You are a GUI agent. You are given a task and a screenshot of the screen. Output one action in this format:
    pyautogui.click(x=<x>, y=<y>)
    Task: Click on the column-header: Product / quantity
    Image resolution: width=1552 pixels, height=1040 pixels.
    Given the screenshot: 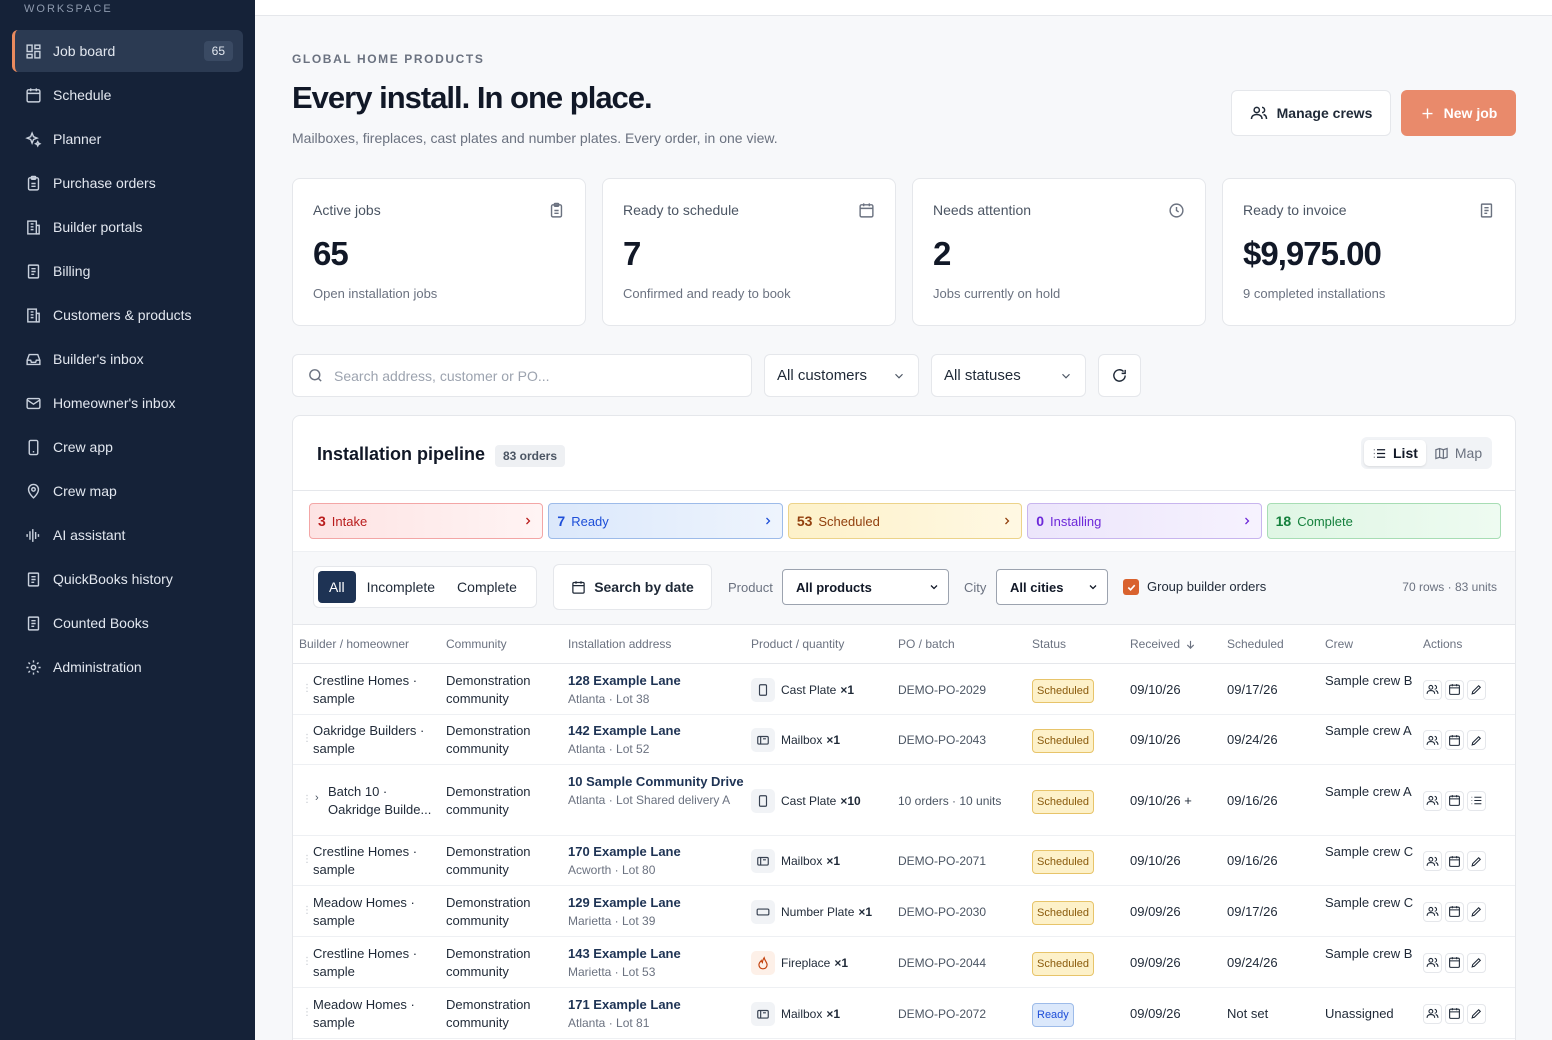 What is the action you would take?
    pyautogui.click(x=798, y=644)
    